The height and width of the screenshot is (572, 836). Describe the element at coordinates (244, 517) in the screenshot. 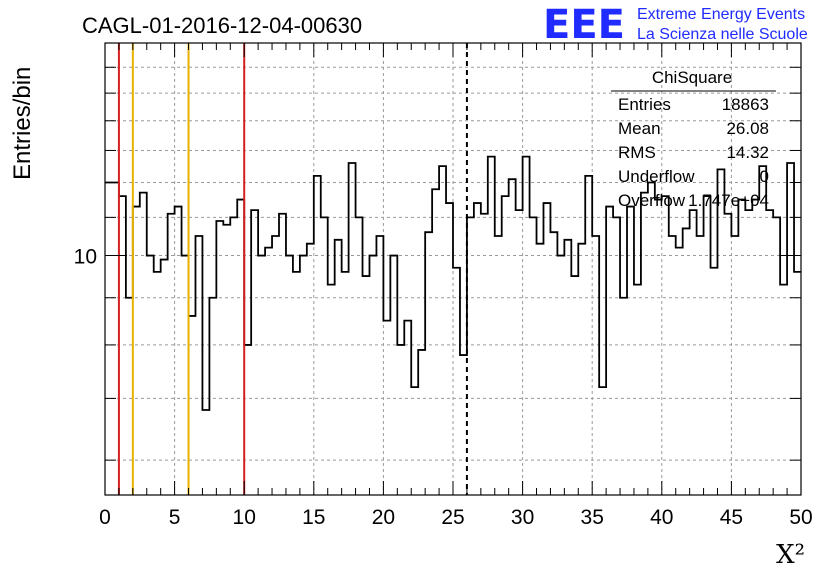

I see `x-tick-label: 10` at that location.